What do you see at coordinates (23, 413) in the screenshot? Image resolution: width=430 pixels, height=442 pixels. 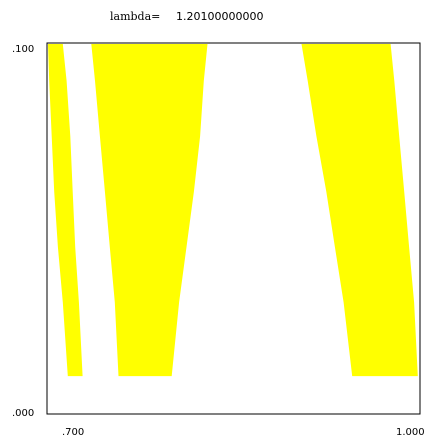 I see `y-tick-bottom: .000` at bounding box center [23, 413].